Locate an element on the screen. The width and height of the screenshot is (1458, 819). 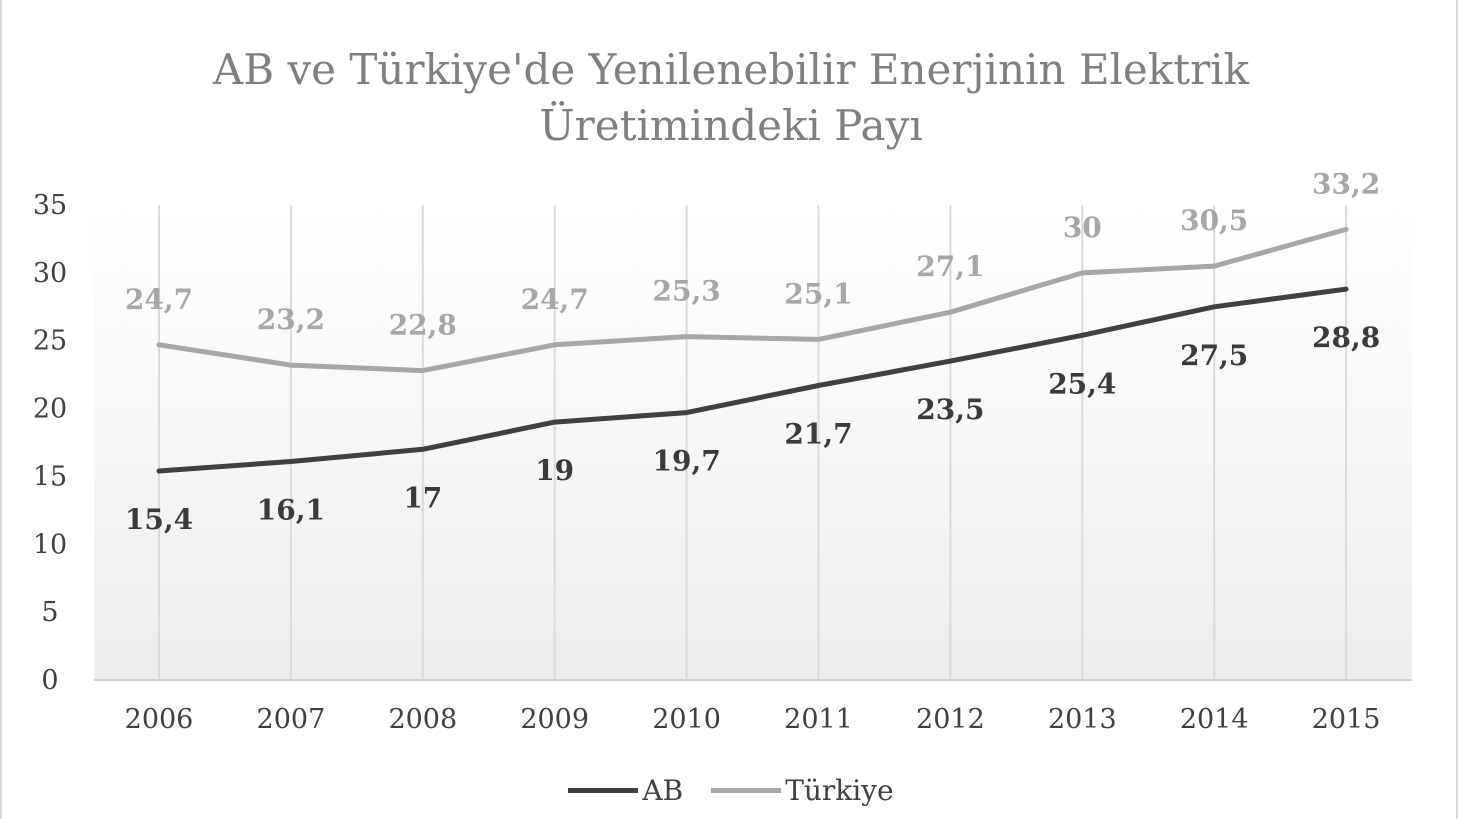
y-tick-label: 15 is located at coordinates (50, 476).